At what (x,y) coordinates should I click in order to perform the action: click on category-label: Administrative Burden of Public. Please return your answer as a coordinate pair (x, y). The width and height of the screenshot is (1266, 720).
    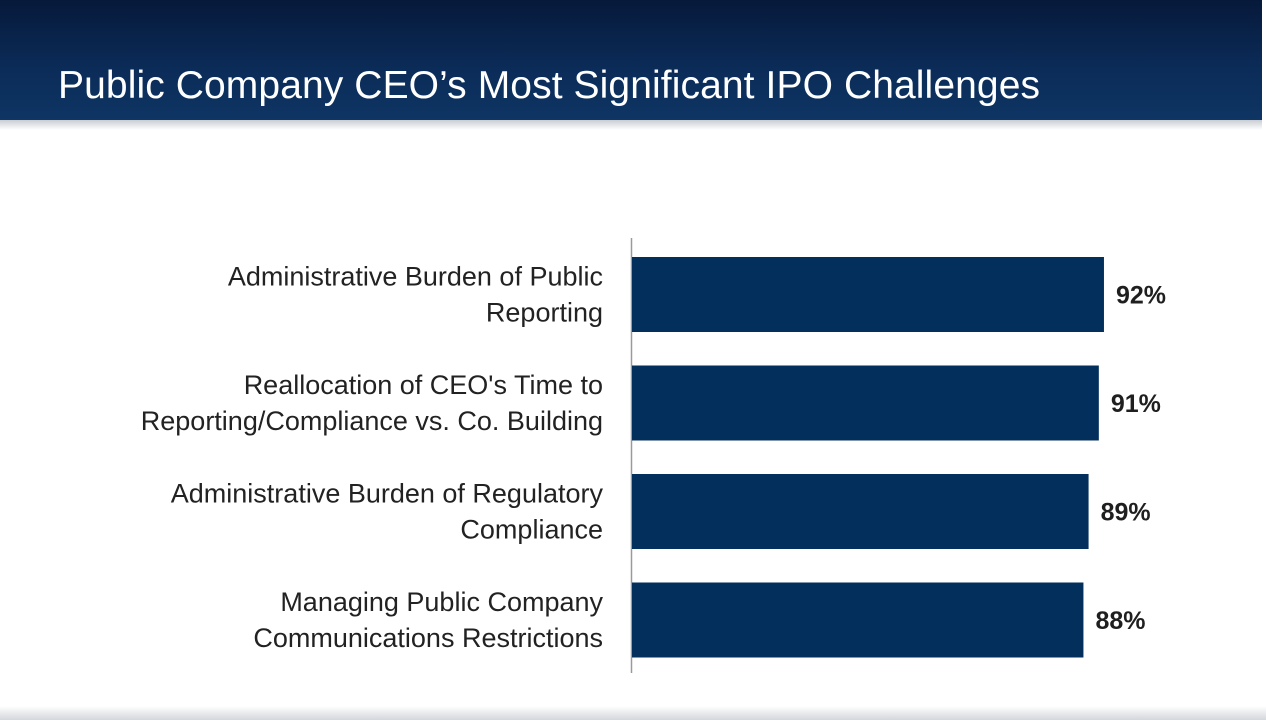
    Looking at the image, I should click on (415, 277).